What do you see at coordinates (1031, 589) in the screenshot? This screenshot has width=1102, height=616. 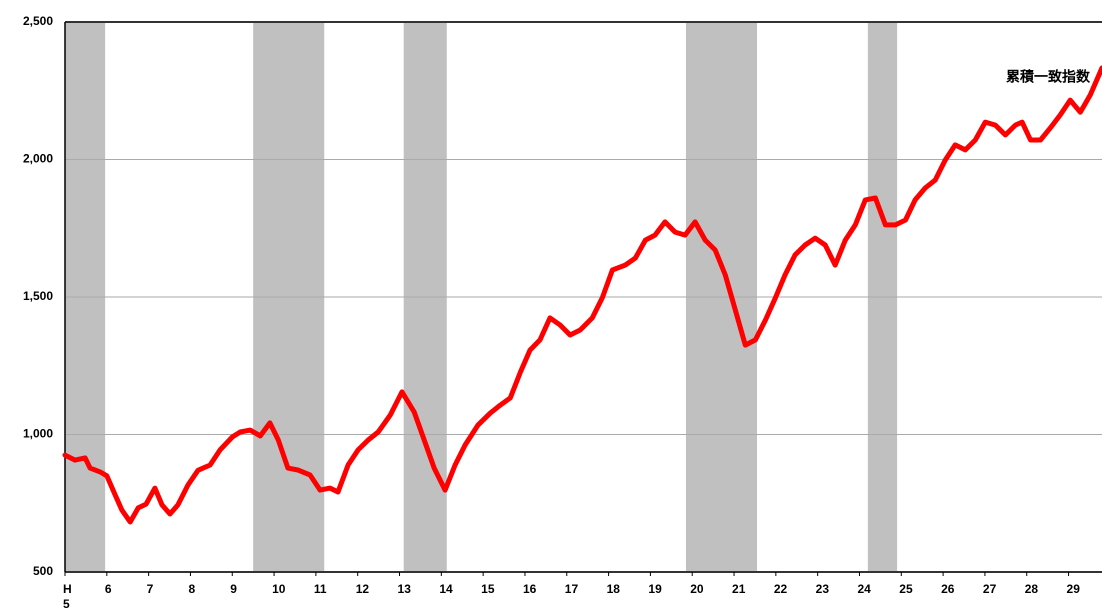 I see `x-tick-label: 28` at bounding box center [1031, 589].